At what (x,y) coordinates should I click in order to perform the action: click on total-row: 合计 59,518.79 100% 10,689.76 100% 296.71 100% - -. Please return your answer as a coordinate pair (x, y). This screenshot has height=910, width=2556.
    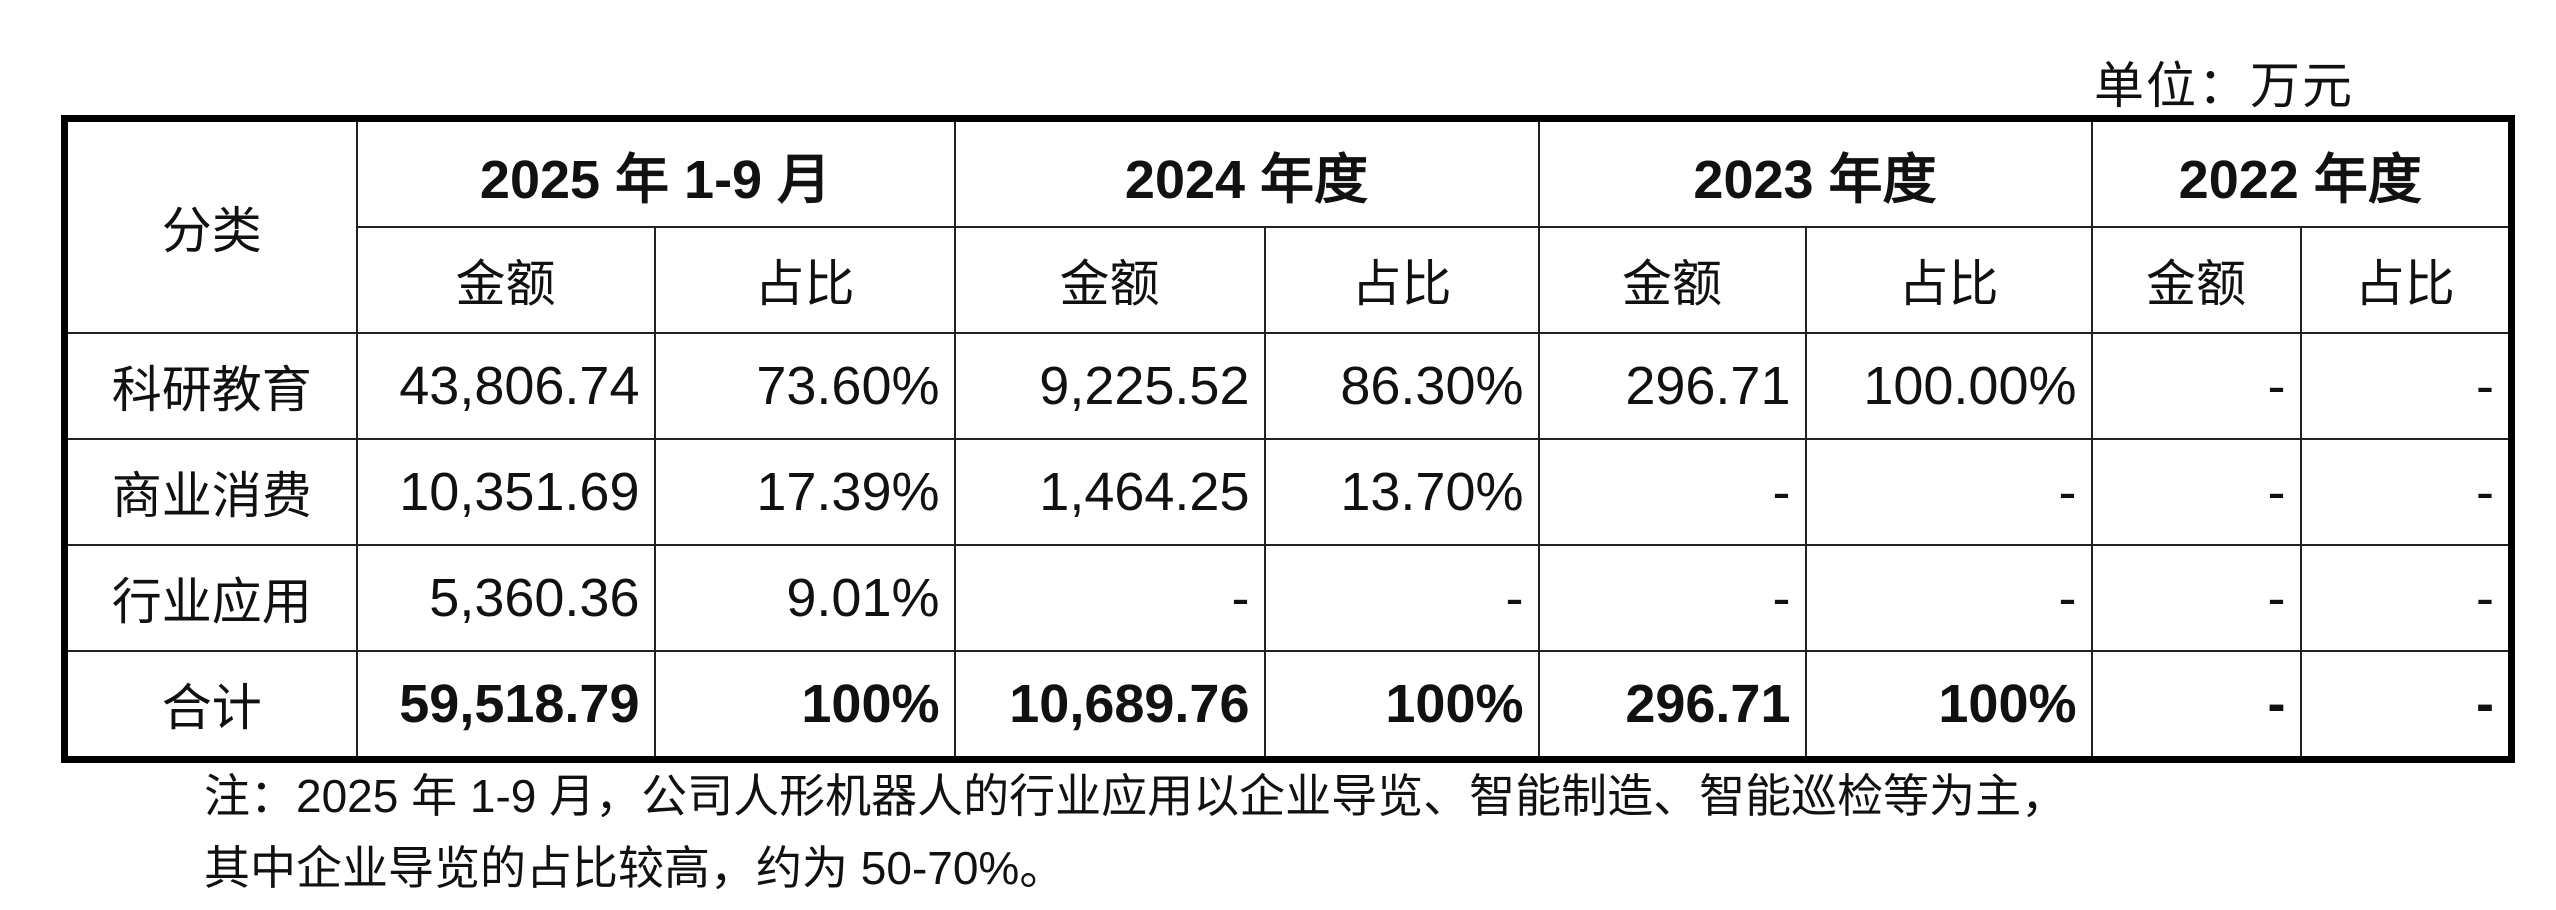
    Looking at the image, I should click on (1288, 705).